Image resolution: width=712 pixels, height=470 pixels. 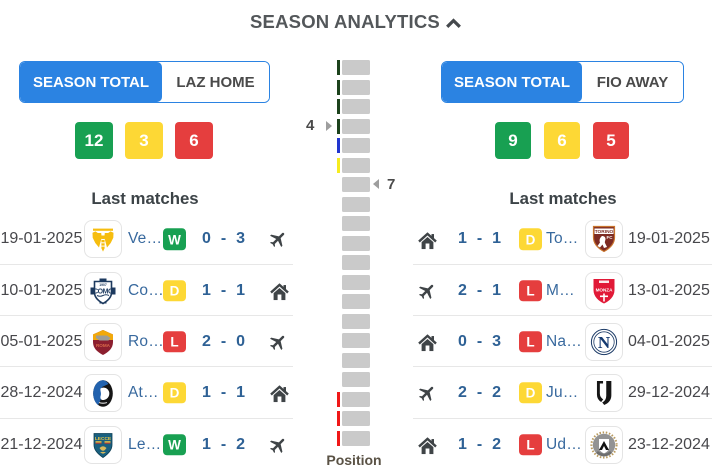 I want to click on svg-text: ROMA, so click(x=103, y=345).